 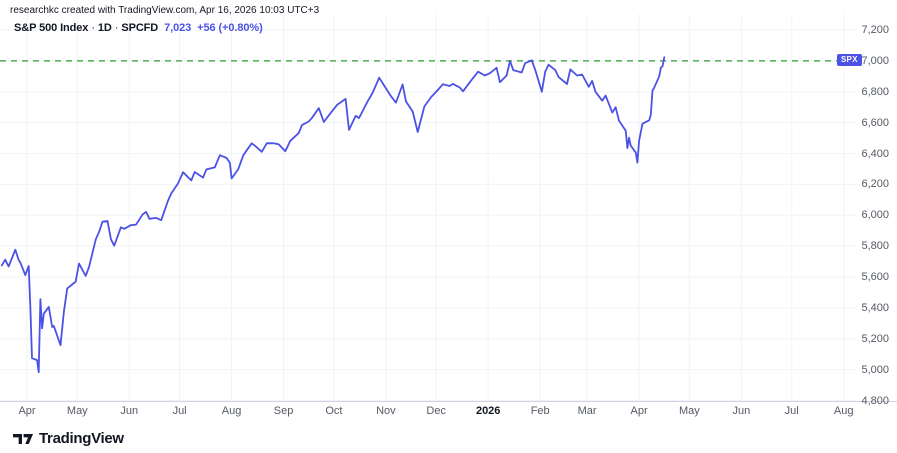 What do you see at coordinates (81, 438) in the screenshot?
I see `tradingview-wordmark: TradingView` at bounding box center [81, 438].